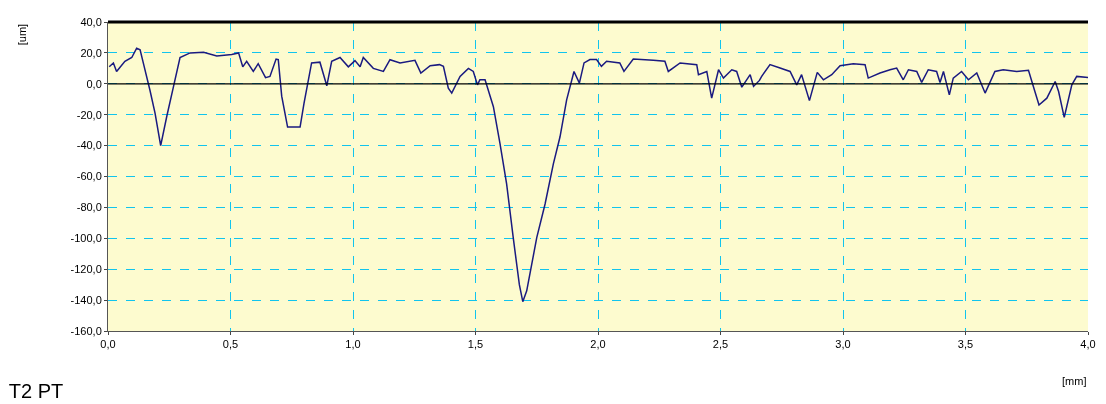 This screenshot has width=1106, height=404. Describe the element at coordinates (91, 21) in the screenshot. I see `y-tick-label: 40,0` at that location.